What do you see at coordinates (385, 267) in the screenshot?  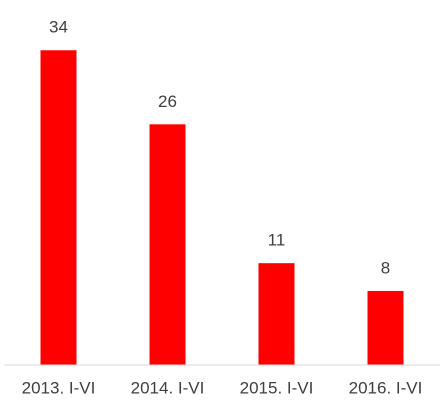 I see `data-label: 8` at bounding box center [385, 267].